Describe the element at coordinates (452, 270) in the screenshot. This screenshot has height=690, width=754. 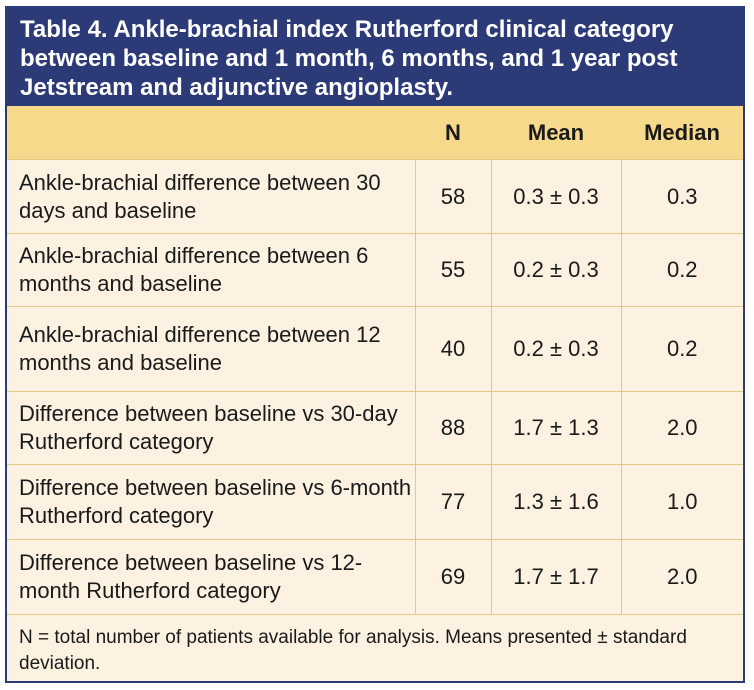
I see `row-n: 55` at that location.